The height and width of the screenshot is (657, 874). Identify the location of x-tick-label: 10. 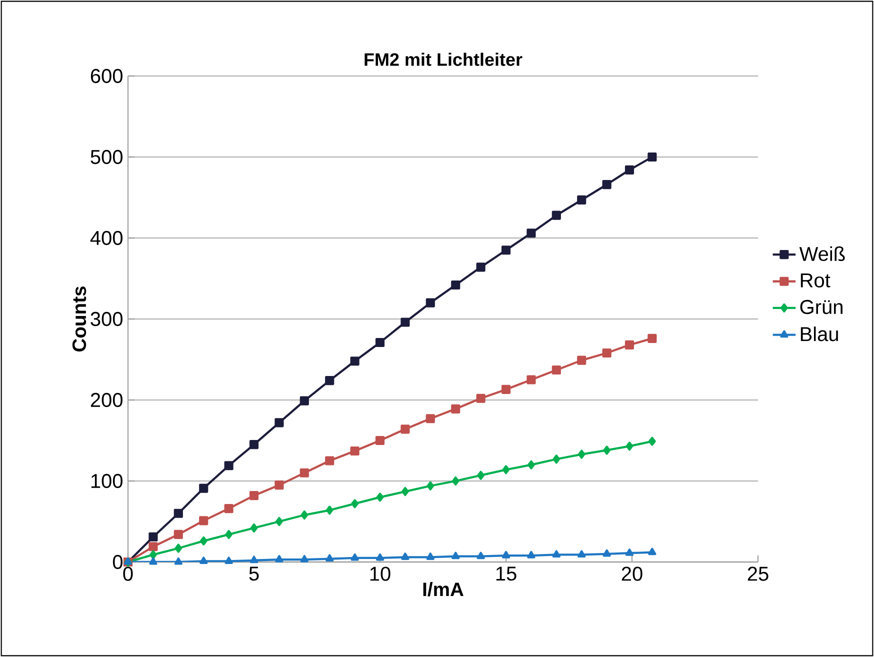
(380, 573).